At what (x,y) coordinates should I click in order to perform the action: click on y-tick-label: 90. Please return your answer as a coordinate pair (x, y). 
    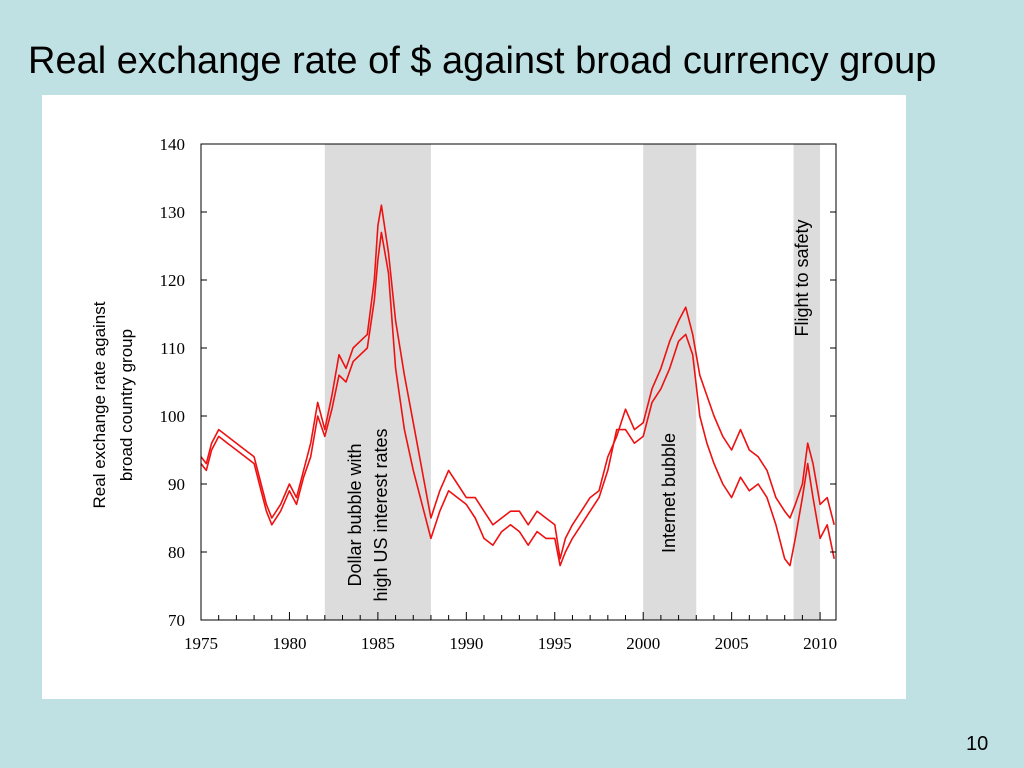
    Looking at the image, I should click on (176, 484).